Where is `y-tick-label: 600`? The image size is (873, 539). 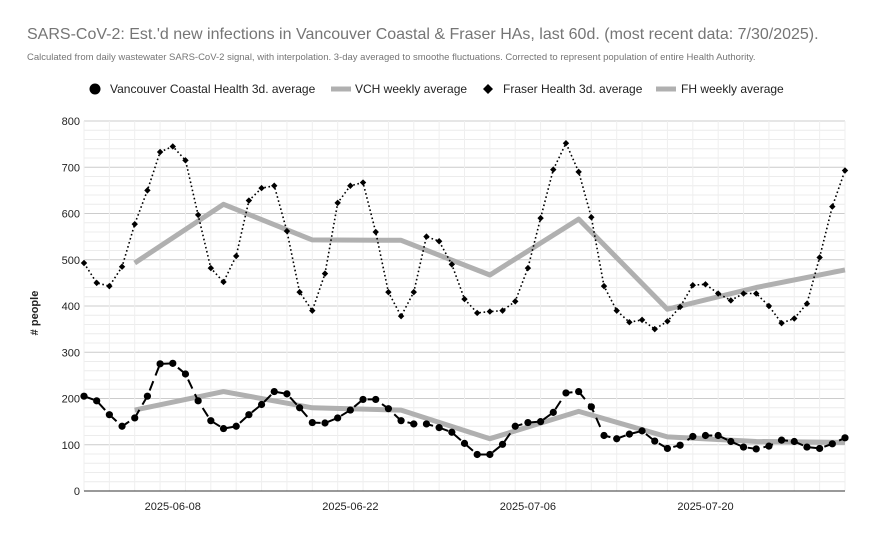 y-tick-label: 600 is located at coordinates (71, 215).